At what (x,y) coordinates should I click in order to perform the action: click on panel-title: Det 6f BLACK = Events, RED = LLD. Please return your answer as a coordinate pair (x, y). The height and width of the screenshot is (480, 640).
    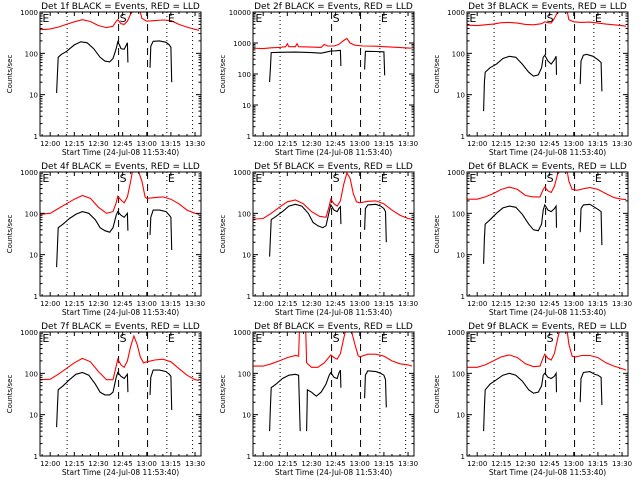
    Looking at the image, I should click on (547, 167).